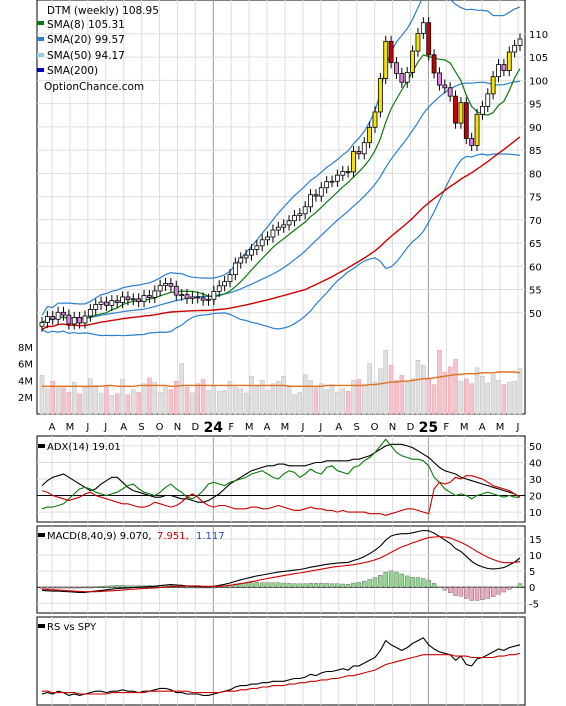 Image resolution: width=566 pixels, height=706 pixels. Describe the element at coordinates (86, 40) in the screenshot. I see `legend-sma20: SMA(20) 99.57` at that location.